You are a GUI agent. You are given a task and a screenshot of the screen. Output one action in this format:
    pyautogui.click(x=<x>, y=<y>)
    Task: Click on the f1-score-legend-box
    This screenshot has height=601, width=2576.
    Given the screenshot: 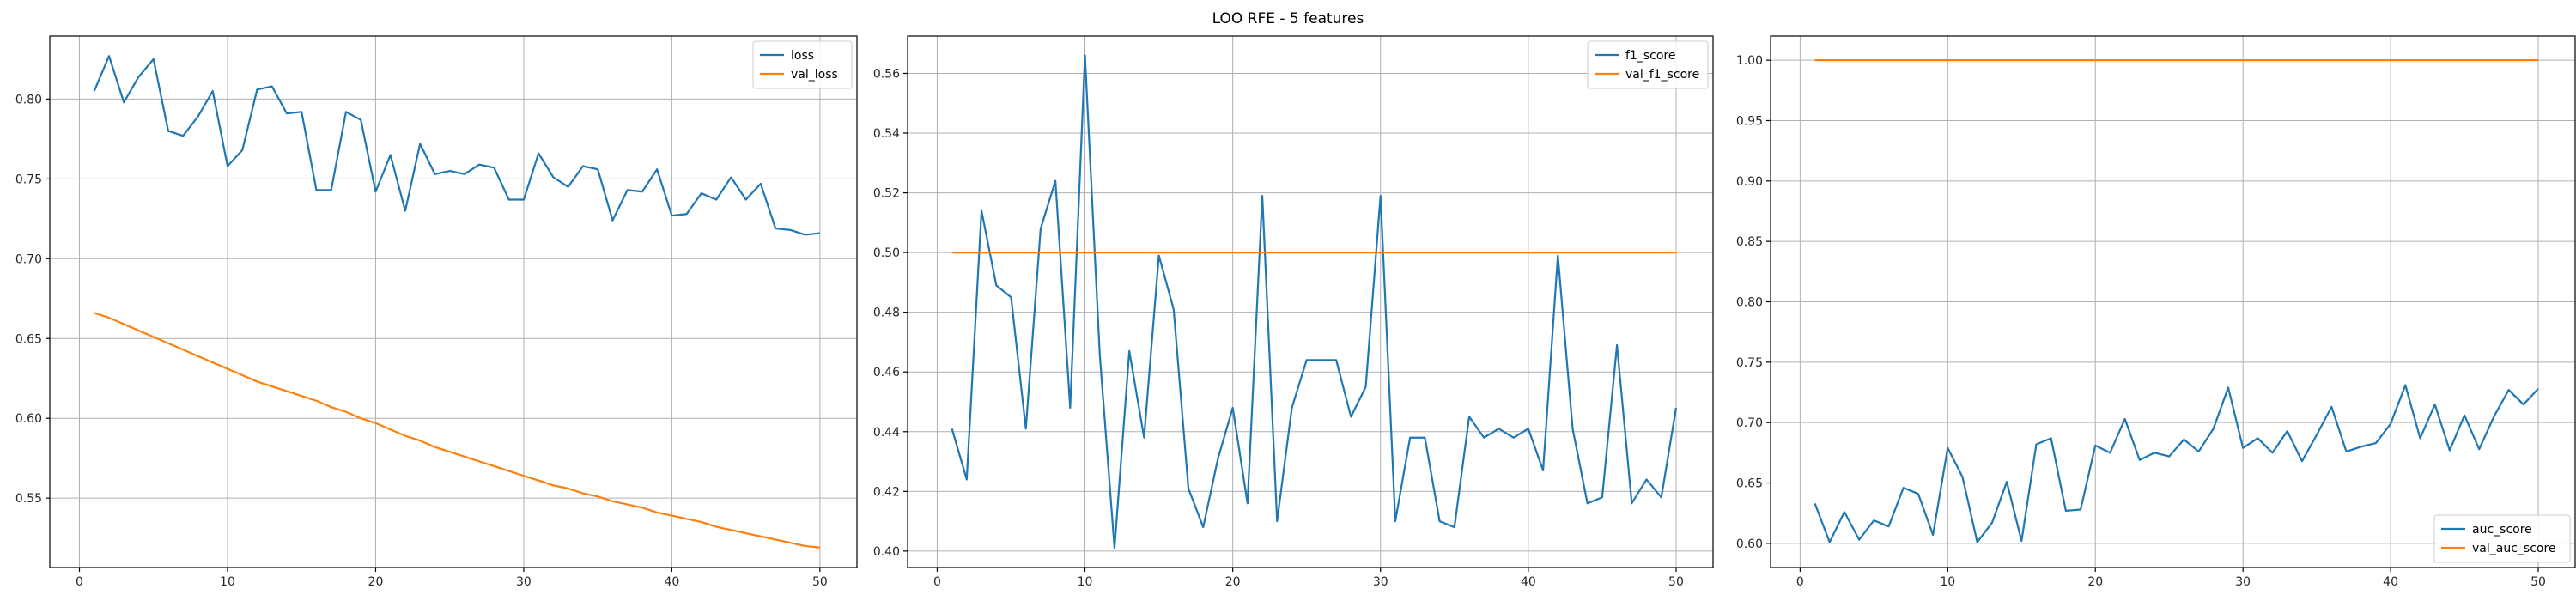 What is the action you would take?
    pyautogui.click(x=1648, y=64)
    